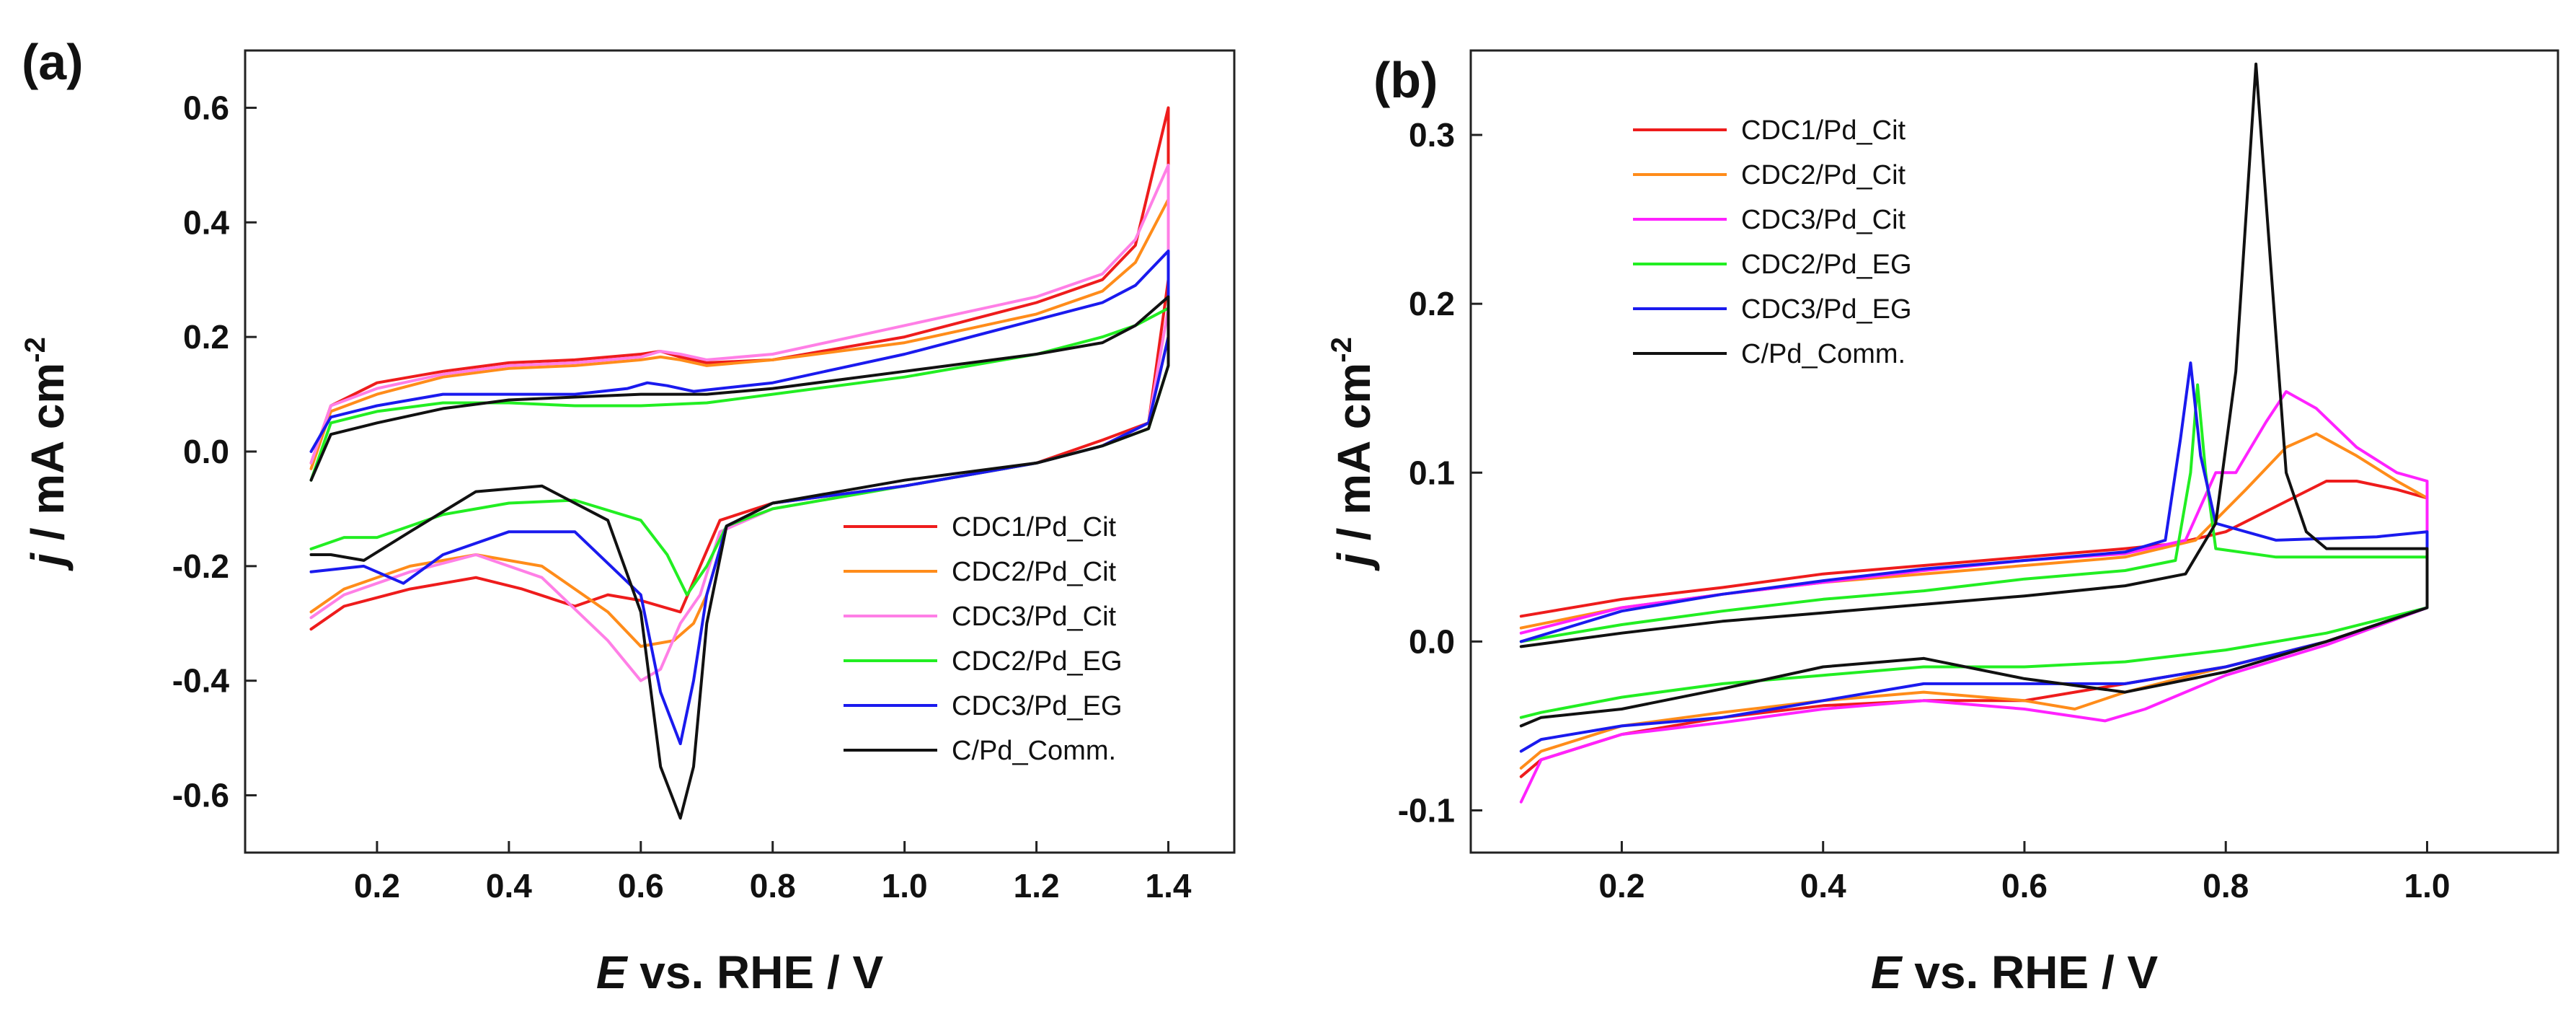 Image resolution: width=2576 pixels, height=1012 pixels. I want to click on y-tick-label: 0.1, so click(1432, 473).